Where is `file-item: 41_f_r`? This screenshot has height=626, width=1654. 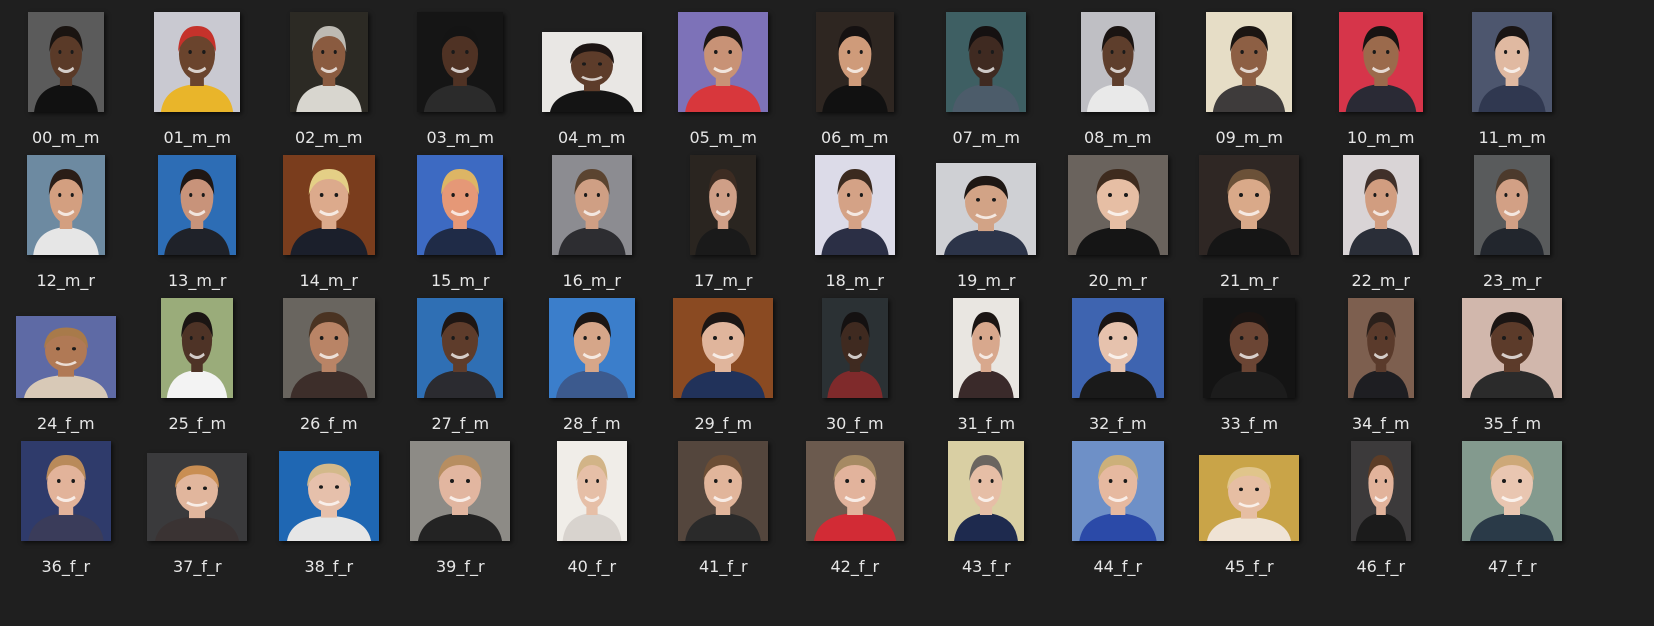 file-item: 41_f_r is located at coordinates (724, 511).